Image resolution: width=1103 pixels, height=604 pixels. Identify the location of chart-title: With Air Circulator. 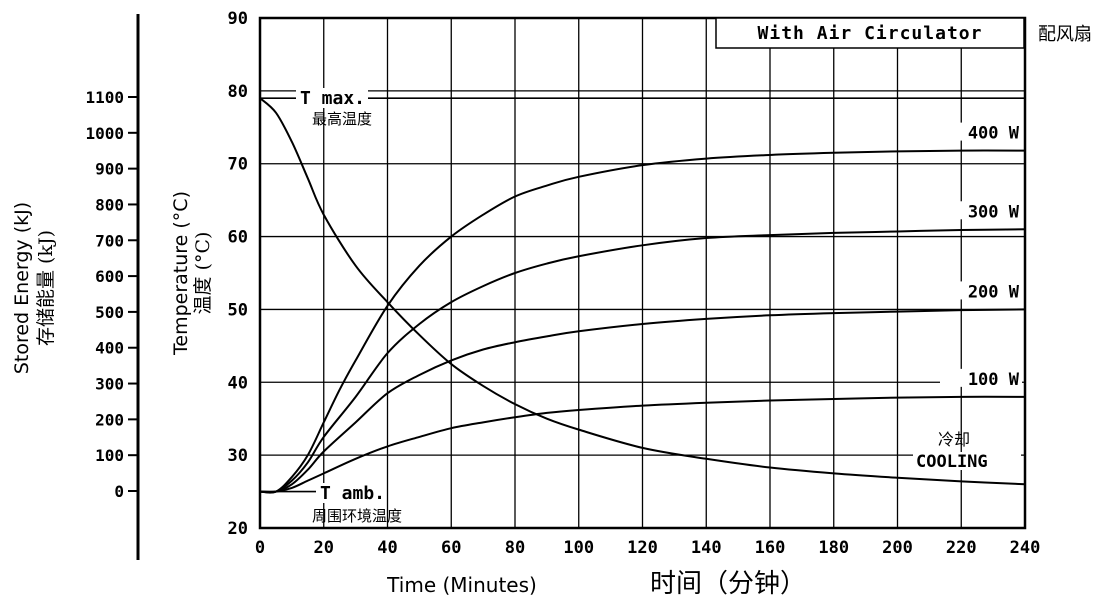
(870, 33).